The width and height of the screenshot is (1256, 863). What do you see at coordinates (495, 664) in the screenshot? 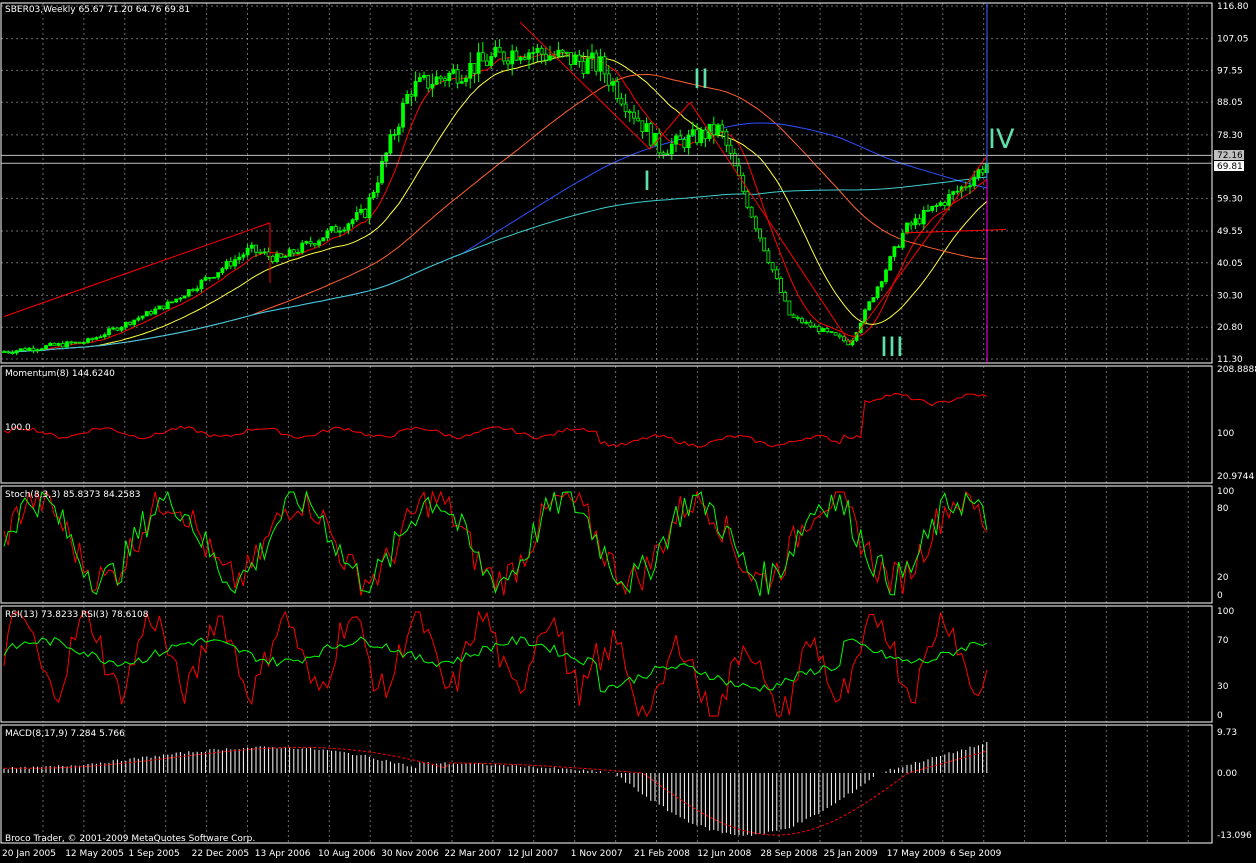
I see `rsi-fast-line` at bounding box center [495, 664].